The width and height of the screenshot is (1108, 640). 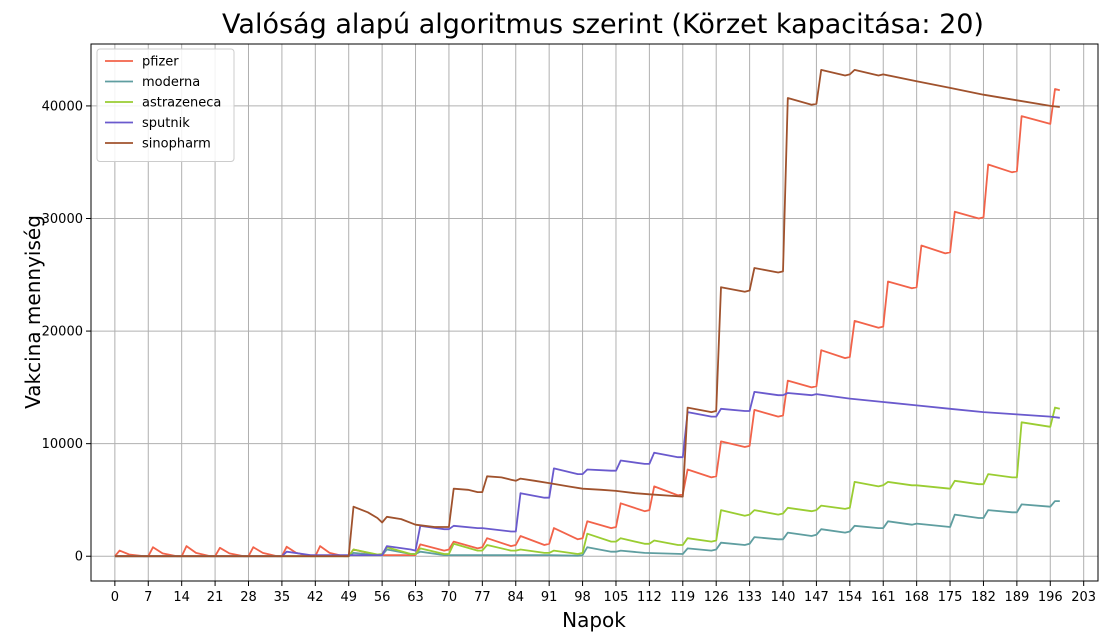 I want to click on y-tick-label: 40000, so click(x=62, y=106).